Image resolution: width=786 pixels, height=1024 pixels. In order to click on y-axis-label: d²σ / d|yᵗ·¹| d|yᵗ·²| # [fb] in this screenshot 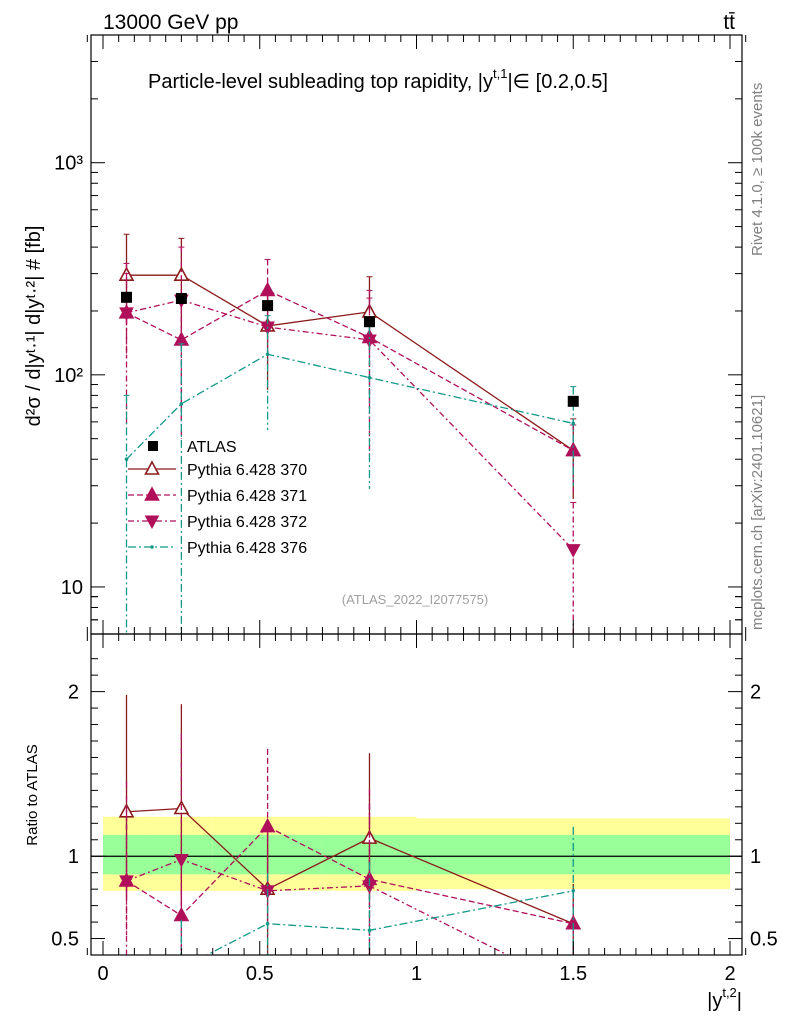, I will do `click(34, 326)`.